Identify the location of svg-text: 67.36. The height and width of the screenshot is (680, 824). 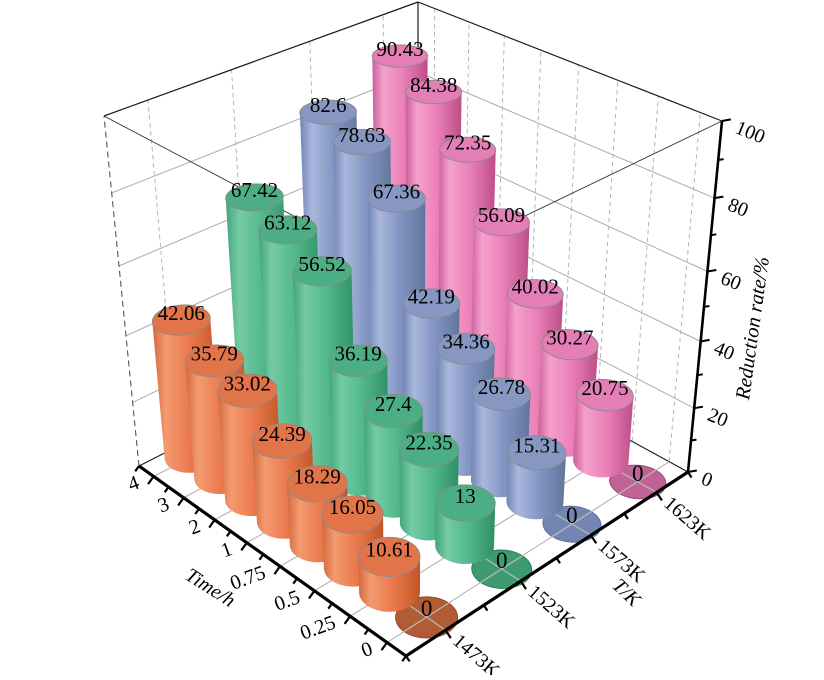
(396, 192).